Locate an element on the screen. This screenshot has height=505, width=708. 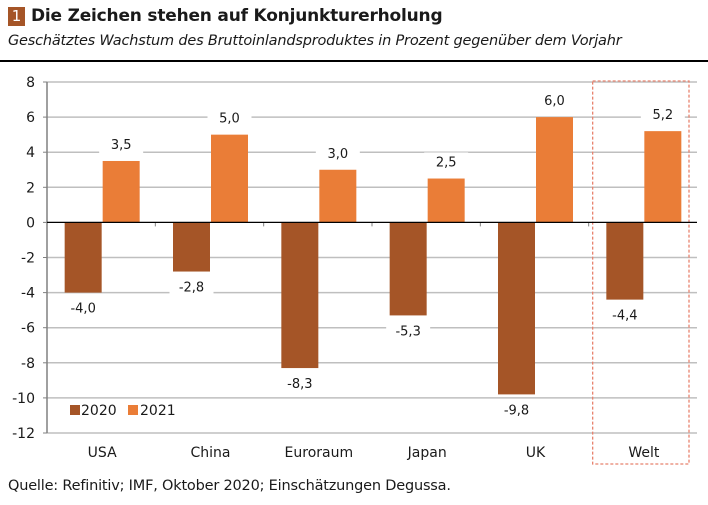
data-label: 5,2 is located at coordinates (662, 115).